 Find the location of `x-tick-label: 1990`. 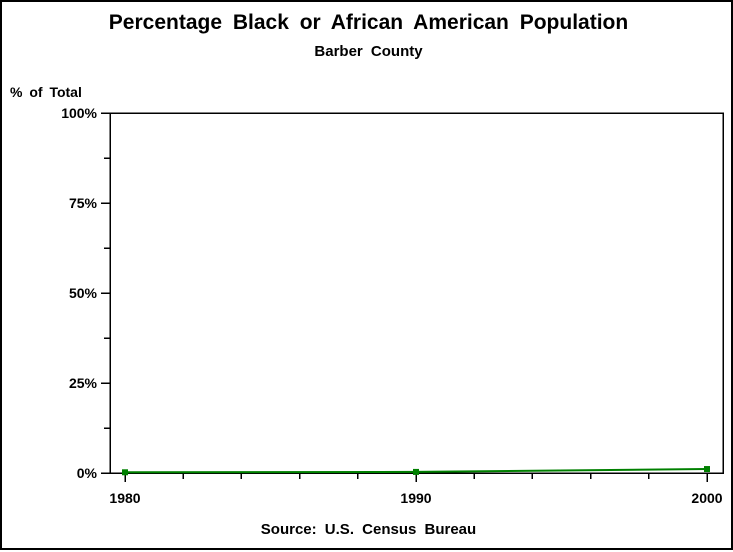

x-tick-label: 1990 is located at coordinates (416, 498).